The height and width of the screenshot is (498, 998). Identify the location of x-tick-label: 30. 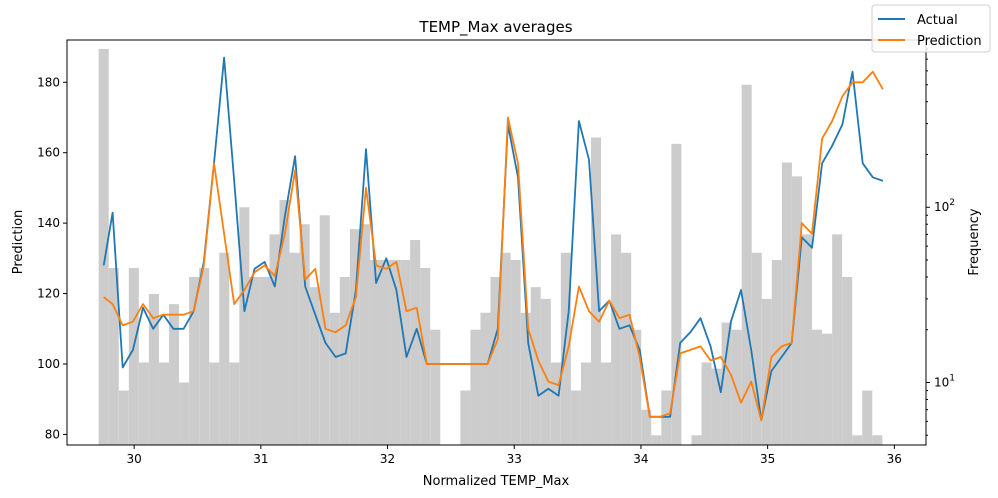
(134, 459).